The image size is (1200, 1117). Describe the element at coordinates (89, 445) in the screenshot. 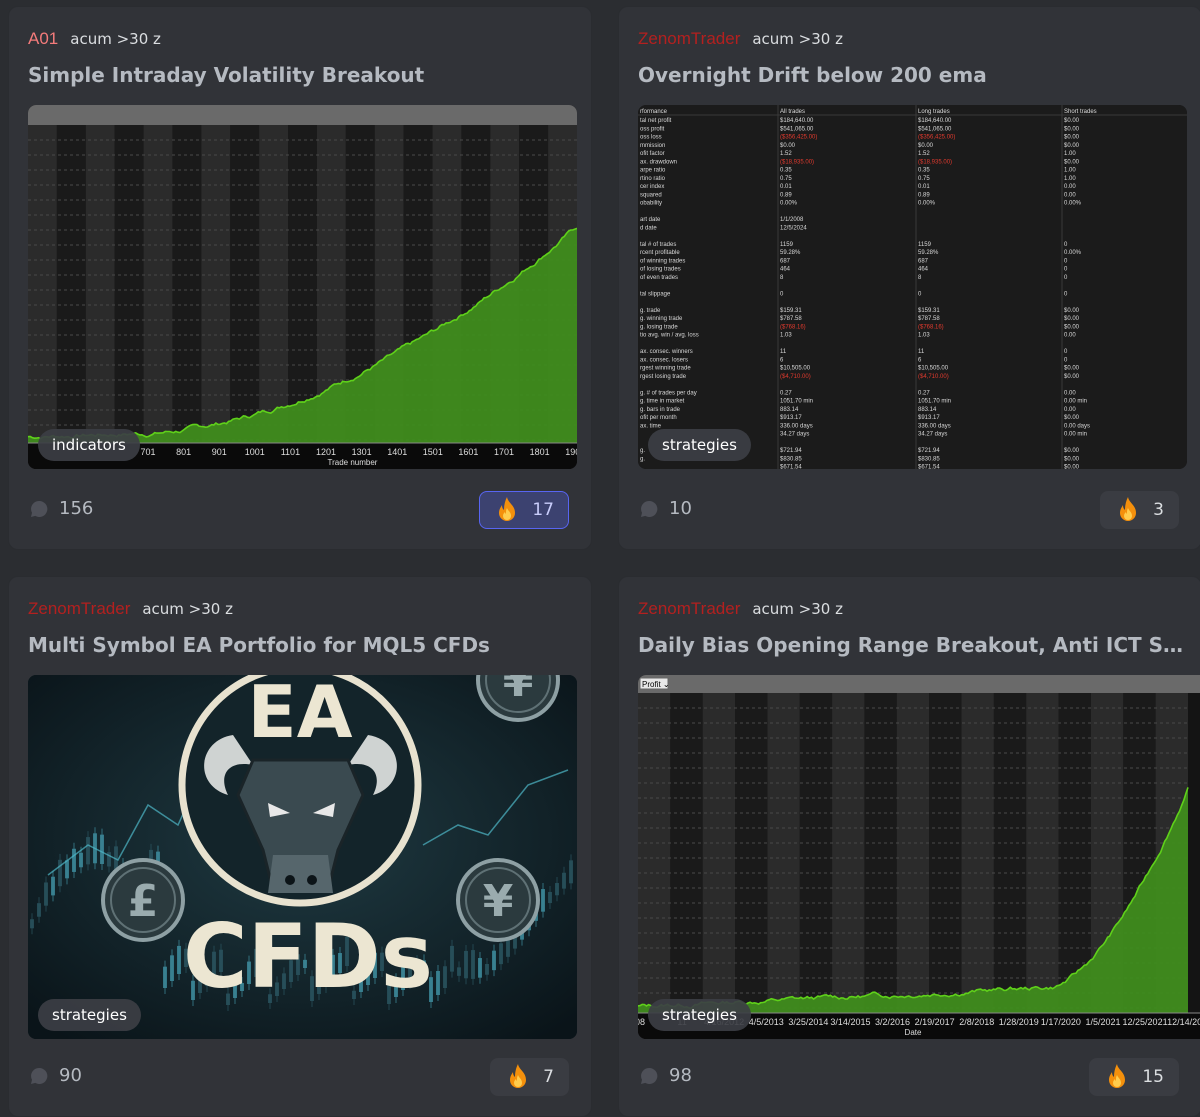

I see `post-tag: indicators` at that location.